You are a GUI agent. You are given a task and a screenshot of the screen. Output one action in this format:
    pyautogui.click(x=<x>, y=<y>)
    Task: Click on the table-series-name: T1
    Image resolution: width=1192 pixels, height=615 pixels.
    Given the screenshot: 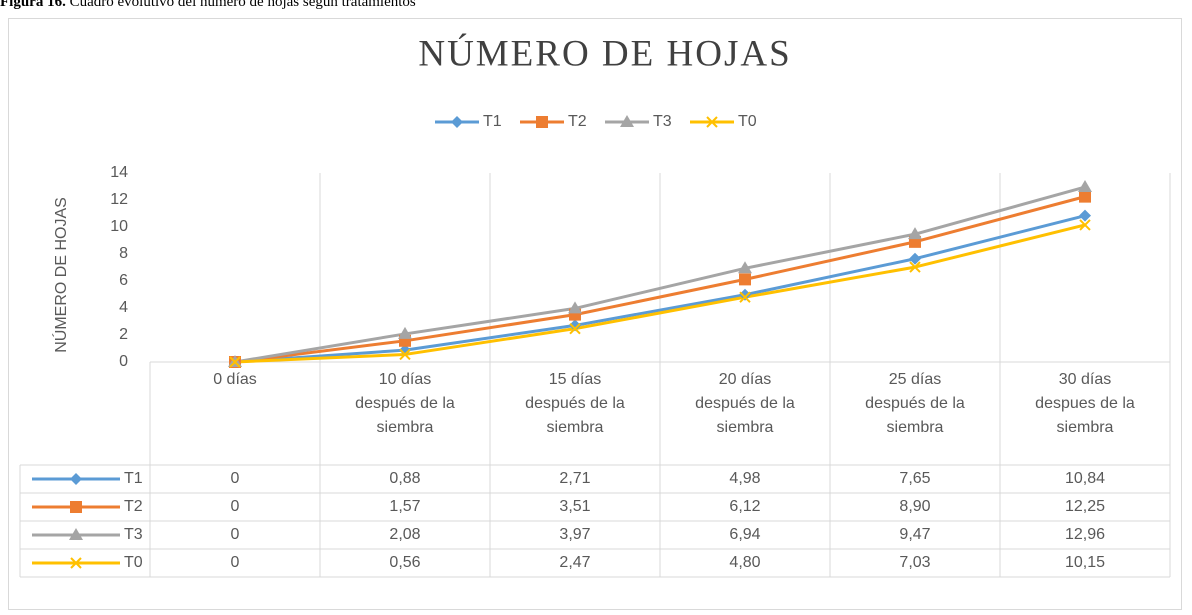 What is the action you would take?
    pyautogui.click(x=133, y=478)
    